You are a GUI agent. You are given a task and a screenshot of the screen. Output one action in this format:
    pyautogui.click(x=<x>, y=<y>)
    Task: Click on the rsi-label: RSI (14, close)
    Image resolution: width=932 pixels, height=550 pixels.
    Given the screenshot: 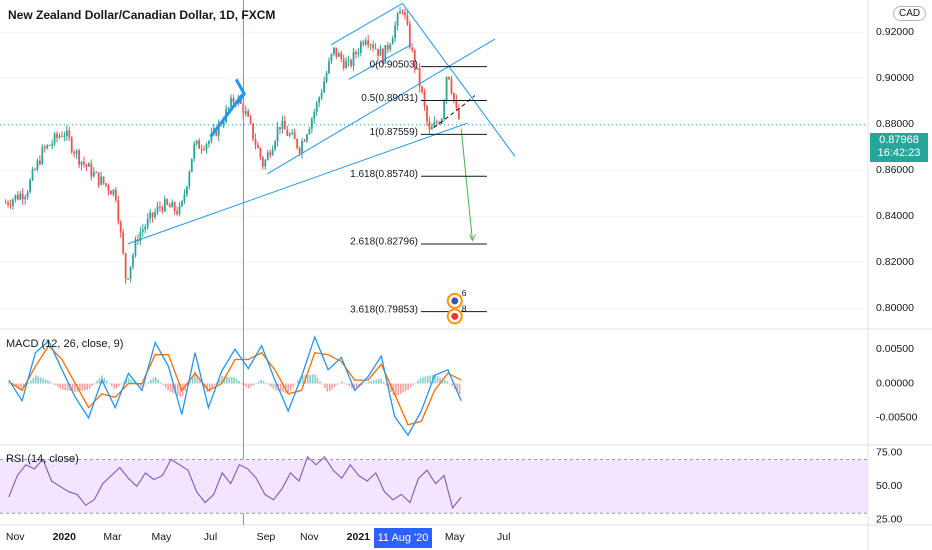 What is the action you would take?
    pyautogui.click(x=42, y=459)
    